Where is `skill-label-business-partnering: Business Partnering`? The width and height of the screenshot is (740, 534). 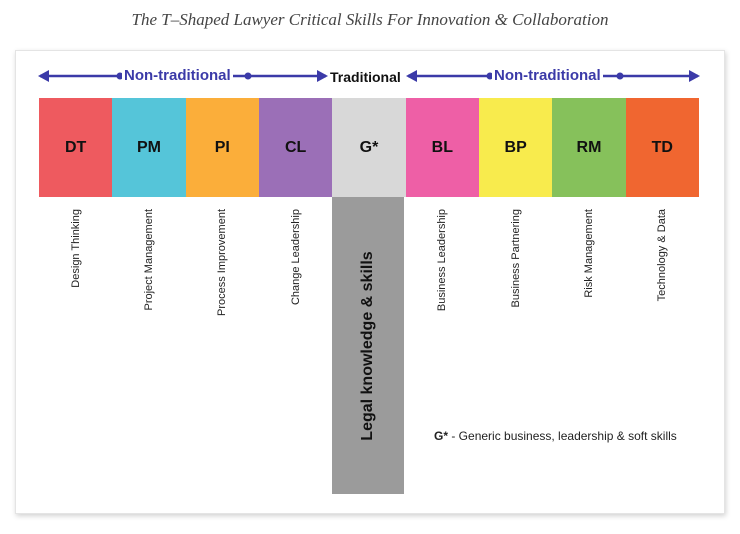 skill-label-business-partnering: Business Partnering is located at coordinates (515, 258).